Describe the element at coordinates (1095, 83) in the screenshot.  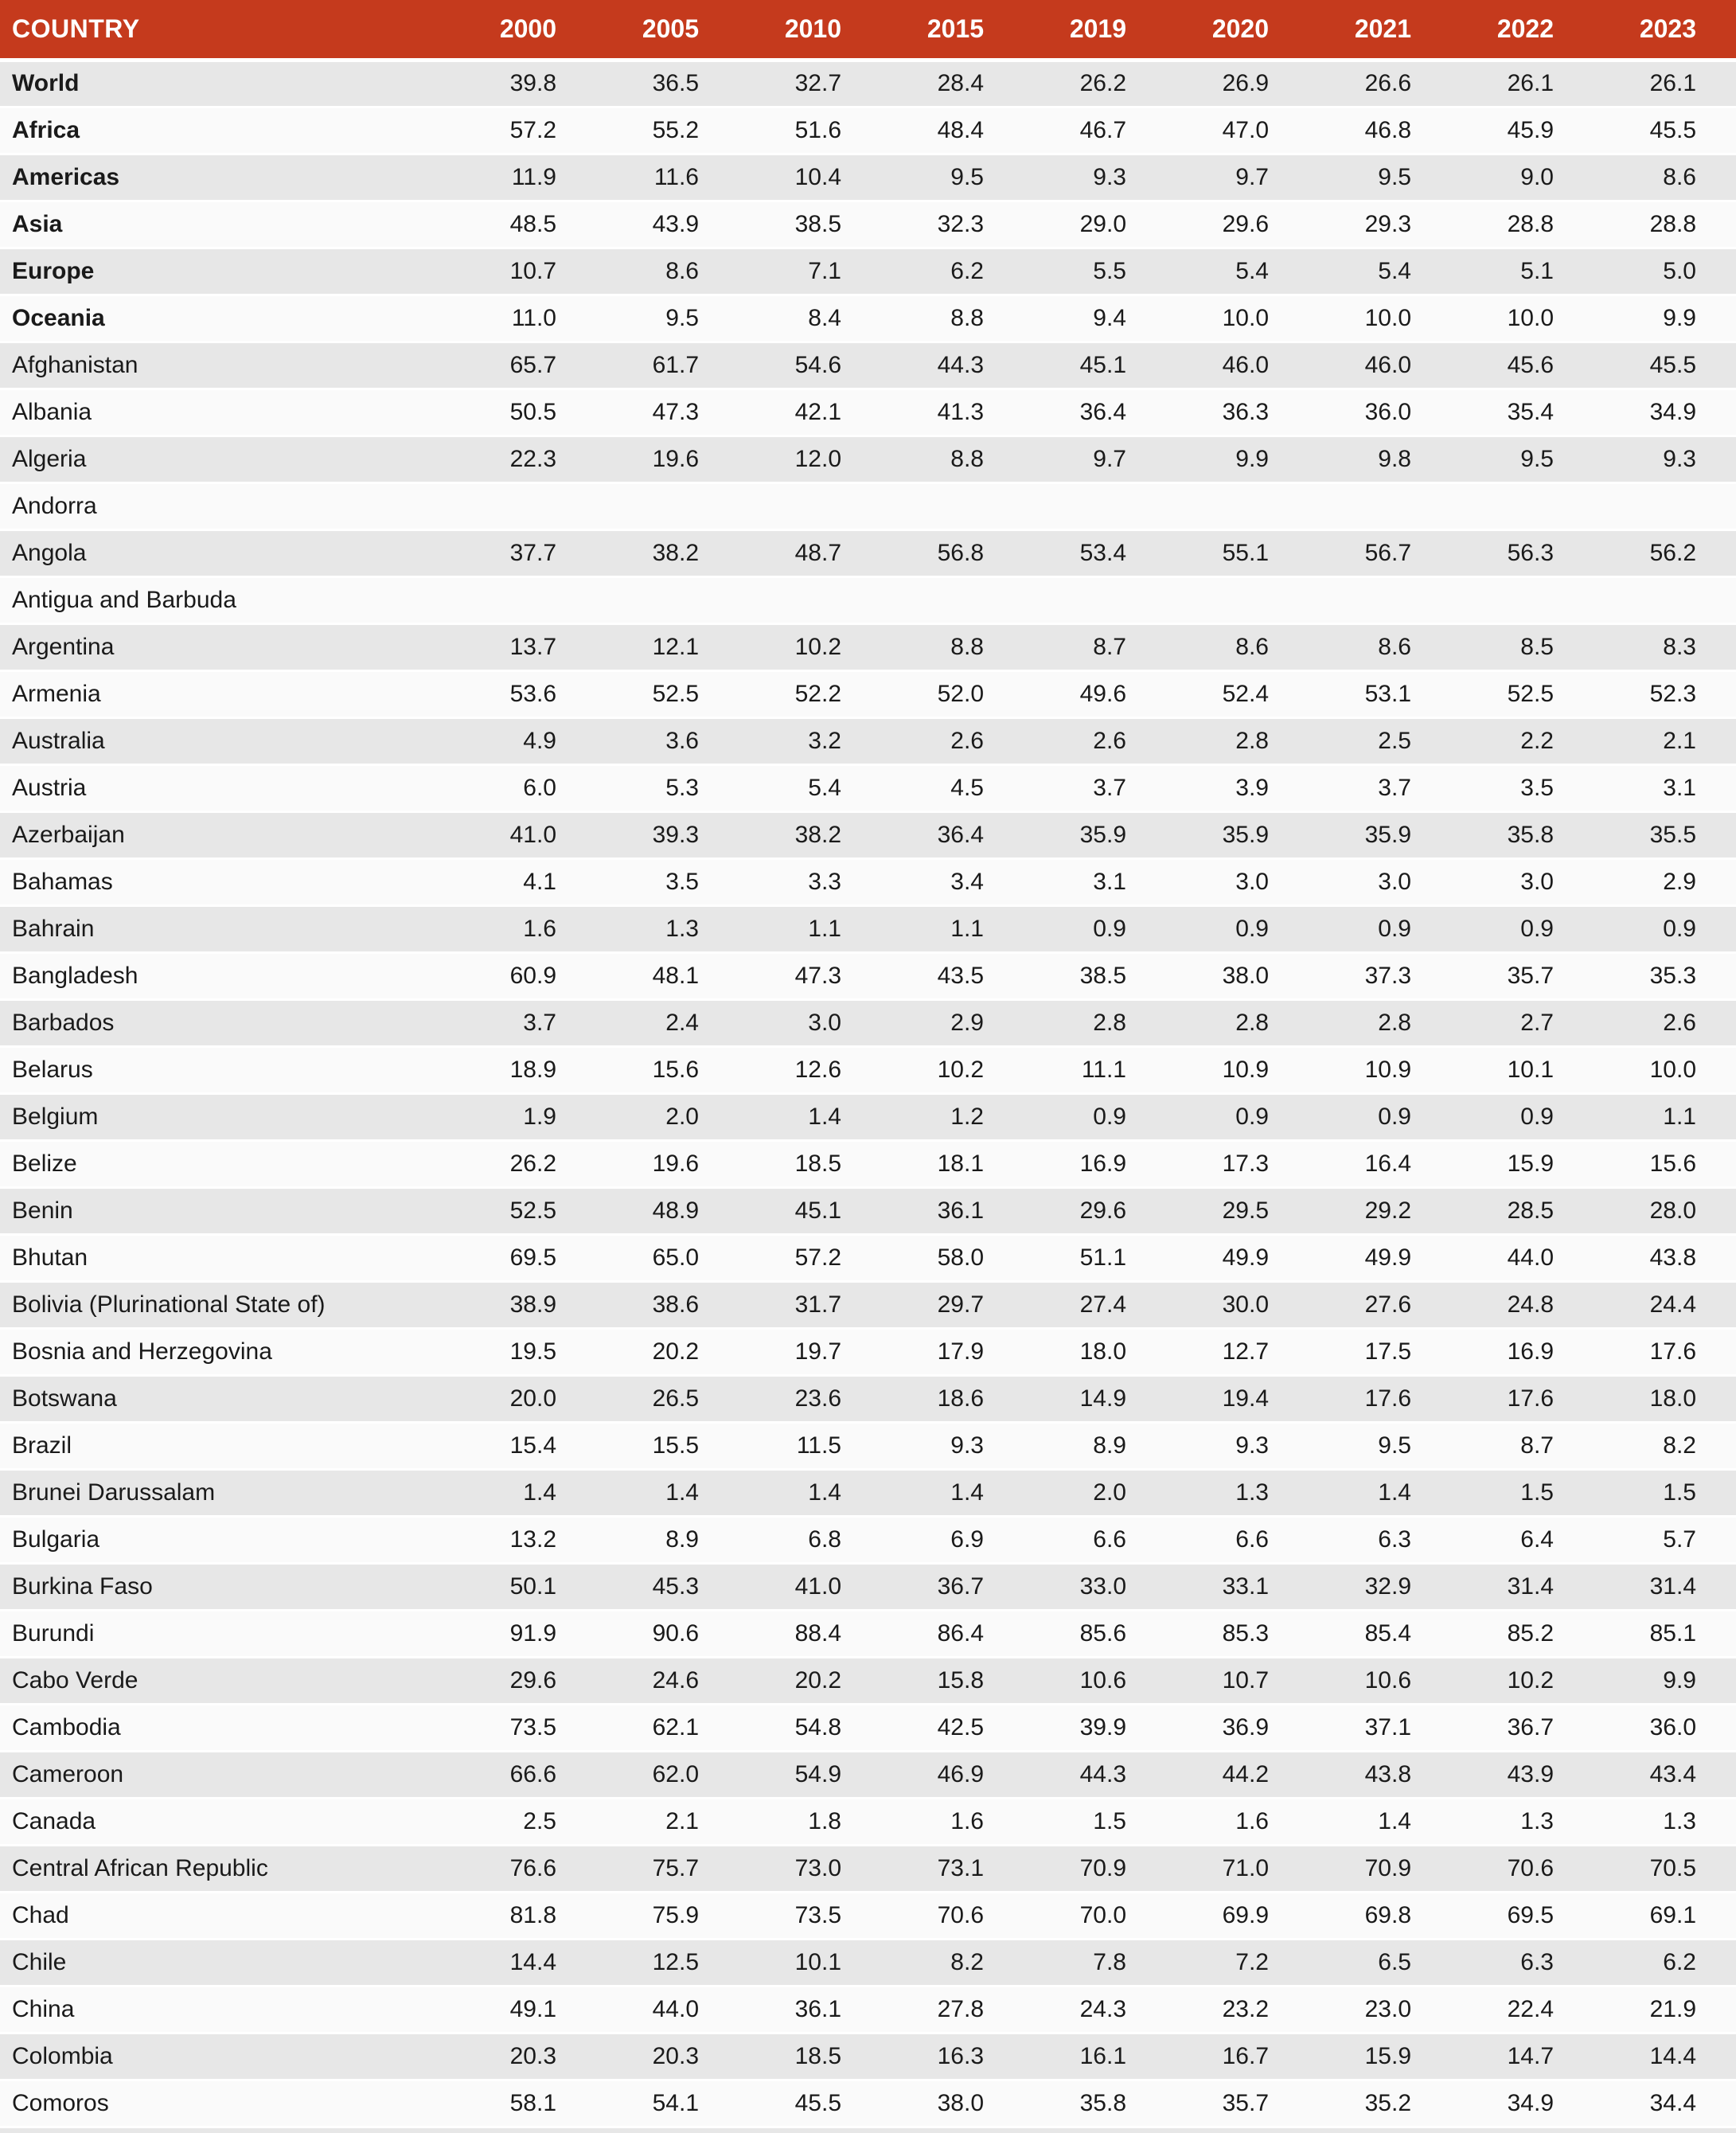
I see `value-cell: 26.2` at that location.